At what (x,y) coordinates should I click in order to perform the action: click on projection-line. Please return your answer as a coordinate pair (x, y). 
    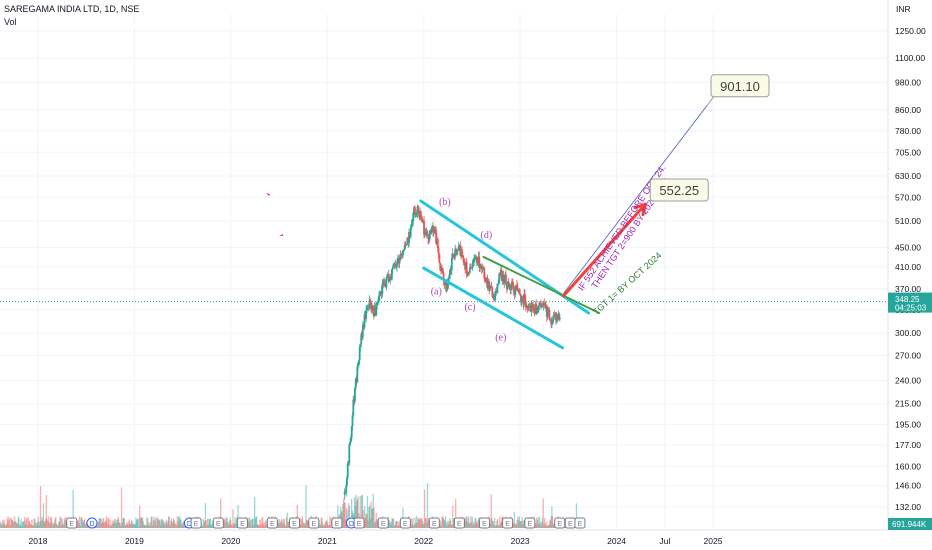
    Looking at the image, I should click on (635, 199).